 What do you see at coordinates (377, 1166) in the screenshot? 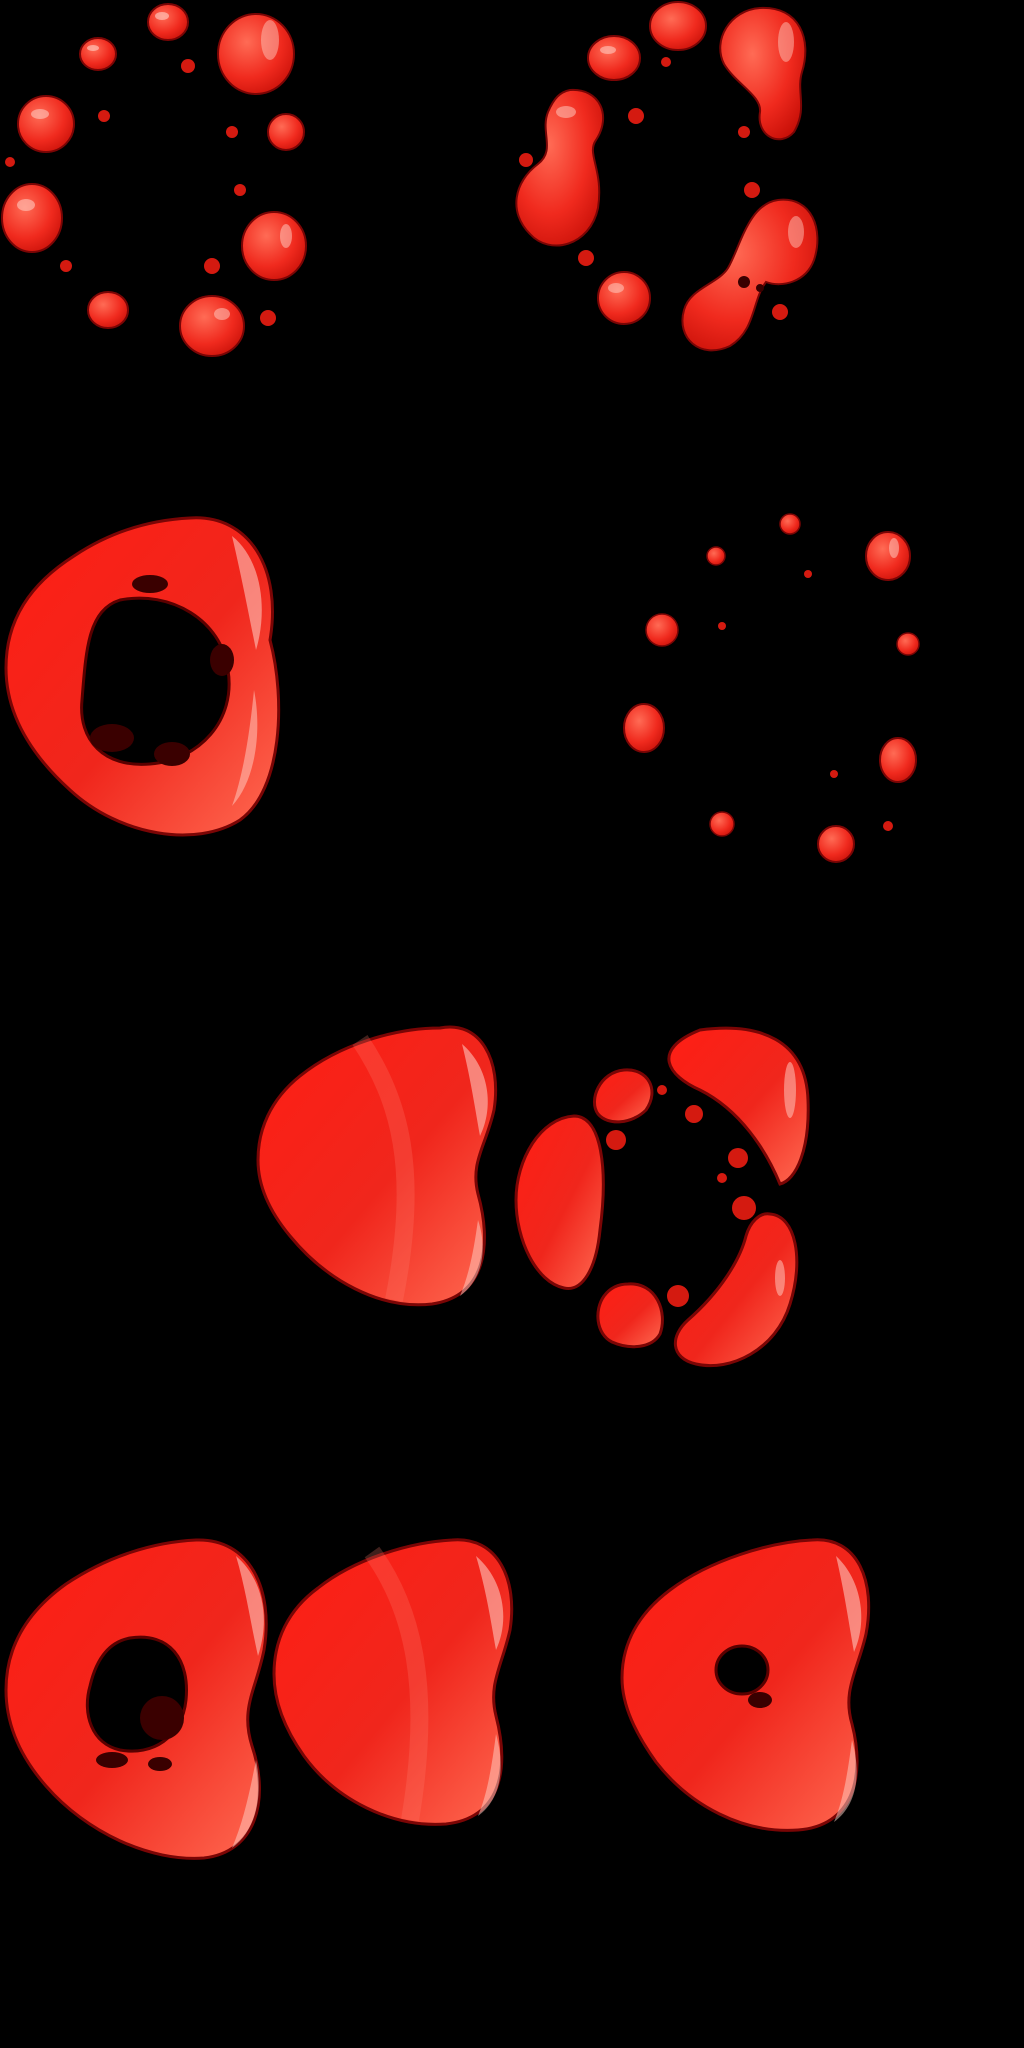
I see `frame-5-solid-heart` at bounding box center [377, 1166].